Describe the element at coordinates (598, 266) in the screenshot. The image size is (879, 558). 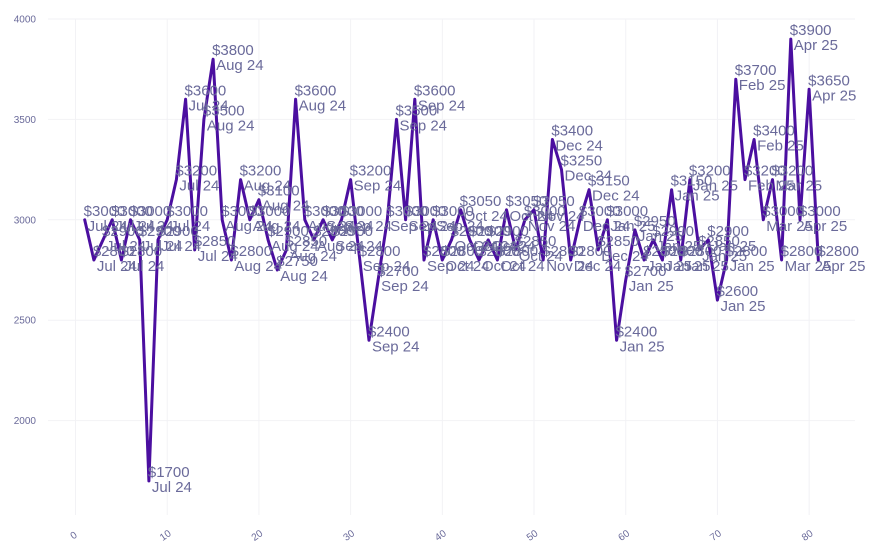
I see `data-label-date: Dec 24` at that location.